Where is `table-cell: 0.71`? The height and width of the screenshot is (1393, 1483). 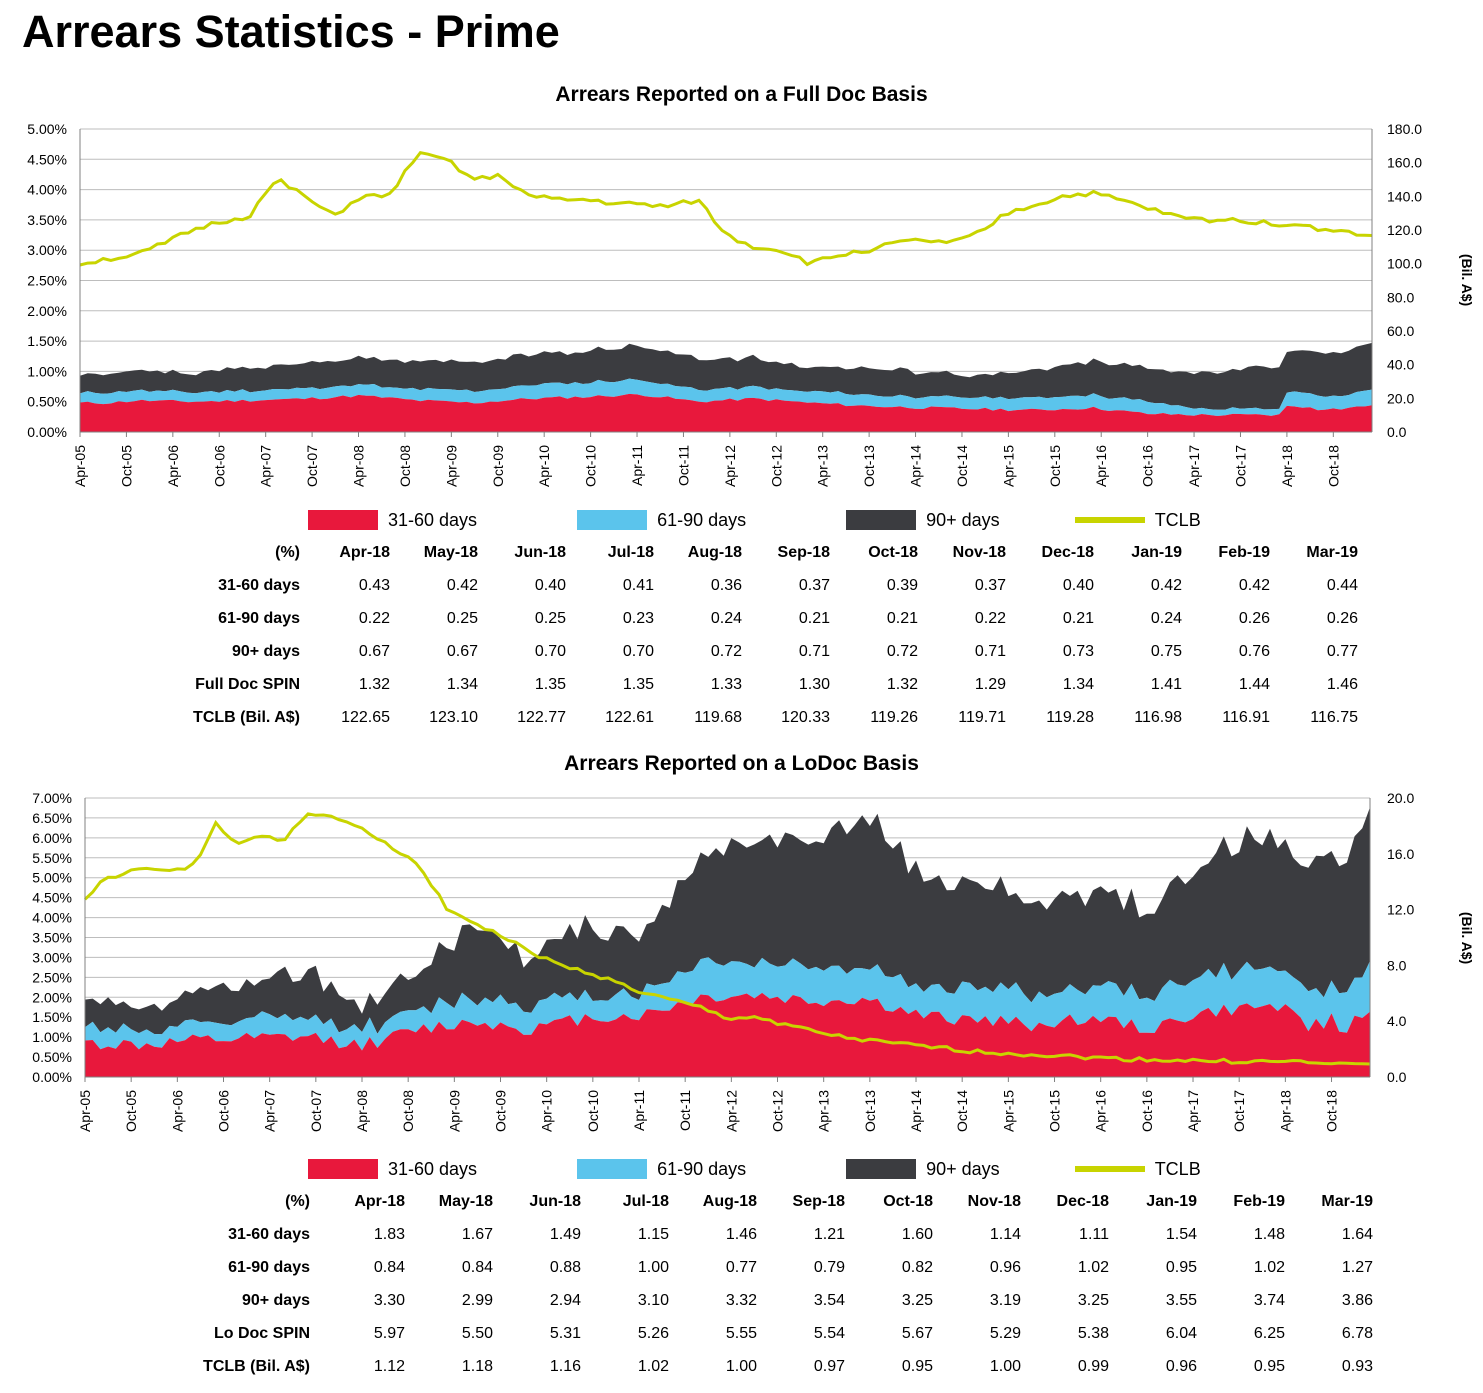
table-cell: 0.71 is located at coordinates (814, 651).